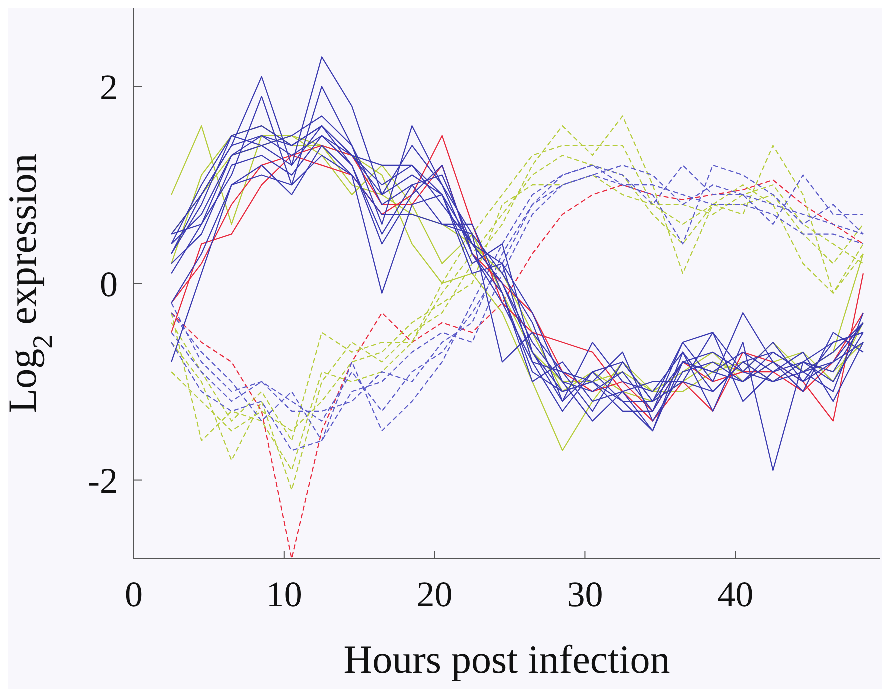 The width and height of the screenshot is (882, 697). Describe the element at coordinates (284, 594) in the screenshot. I see `x-tick-label: 10` at that location.